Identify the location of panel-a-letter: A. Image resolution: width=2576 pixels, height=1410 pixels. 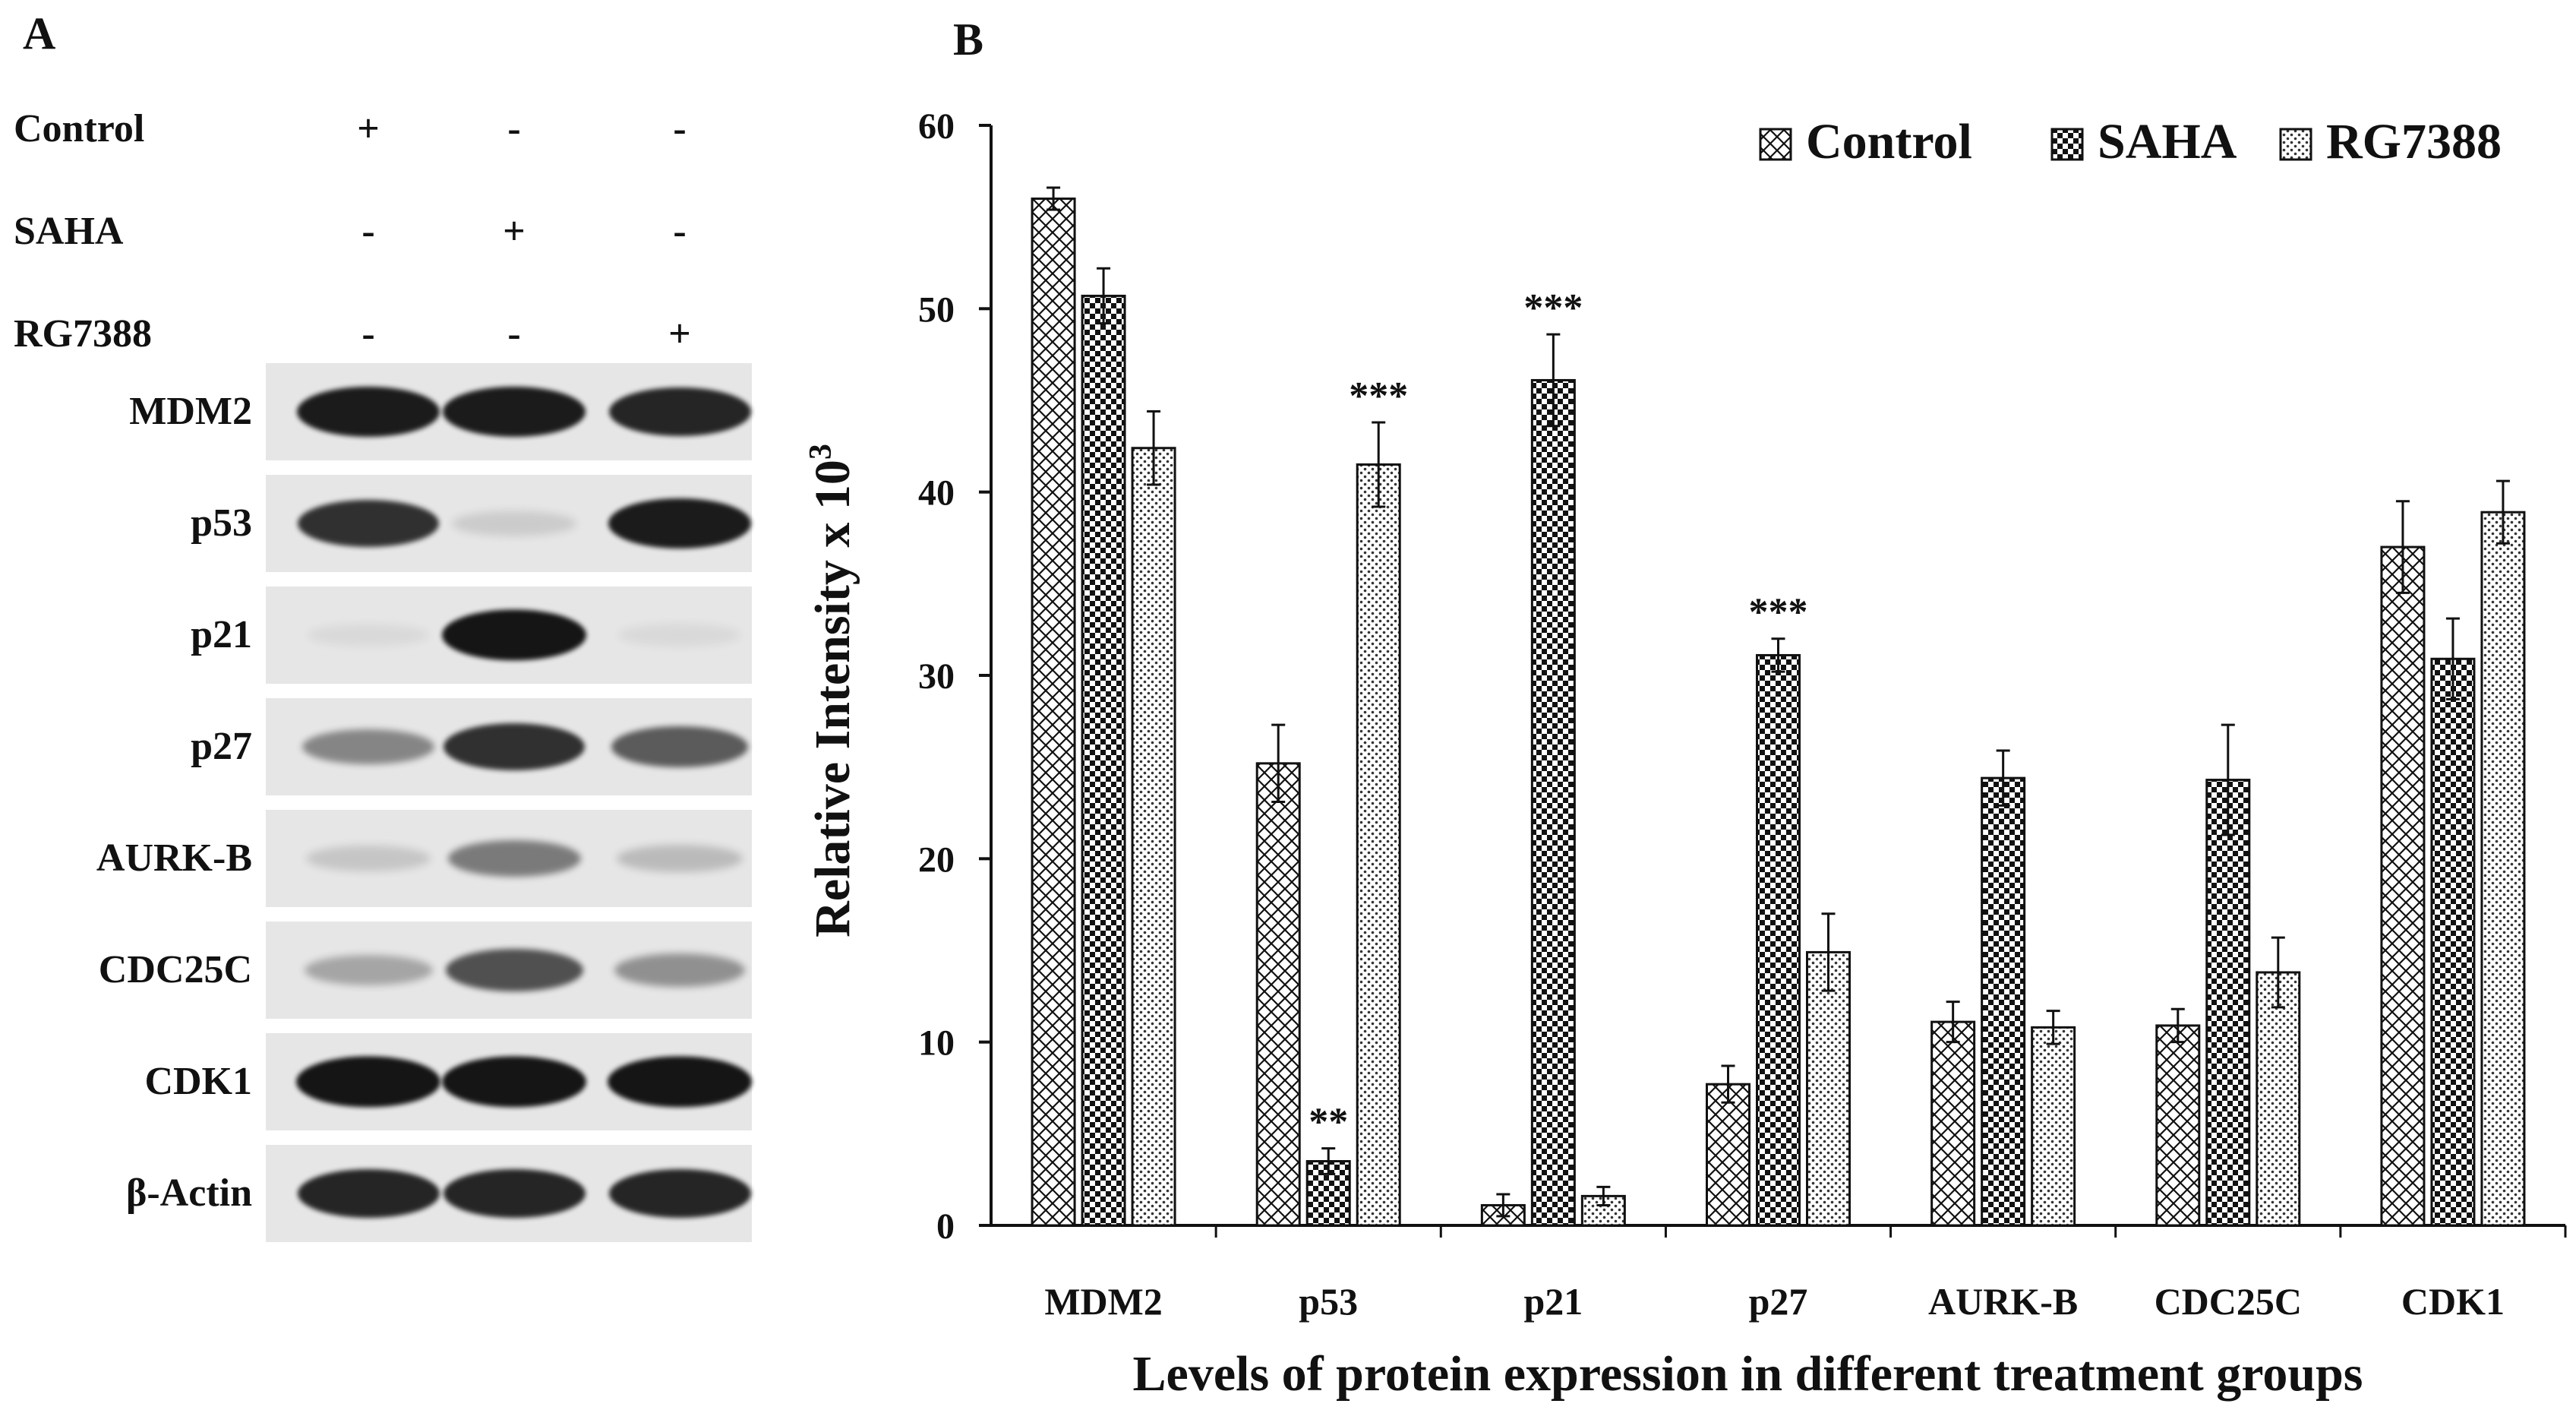
(39, 33).